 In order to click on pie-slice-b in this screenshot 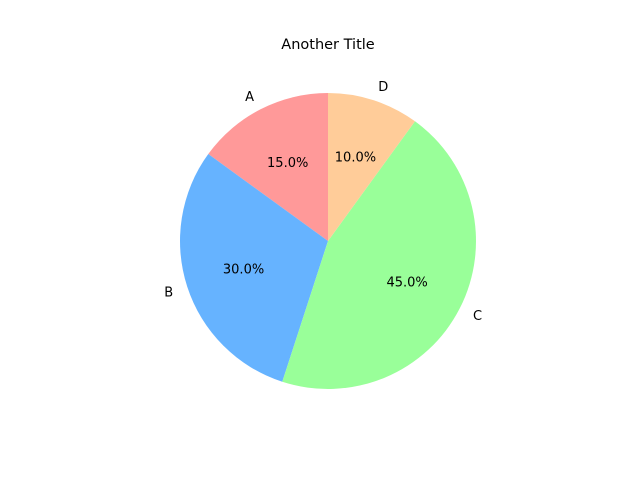, I will do `click(254, 268)`.